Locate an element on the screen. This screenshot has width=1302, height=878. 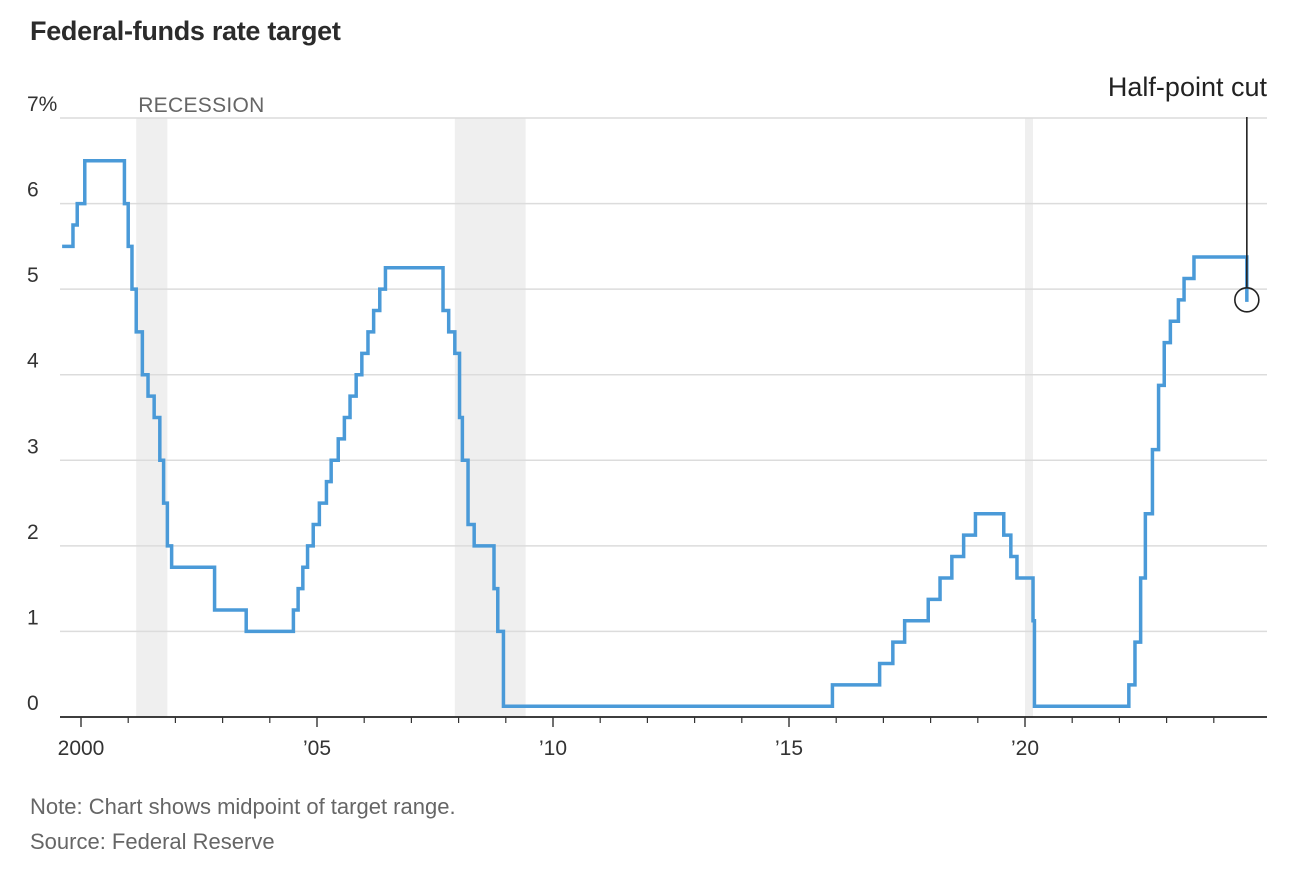
chart-title: Federal-funds rate target is located at coordinates (185, 31).